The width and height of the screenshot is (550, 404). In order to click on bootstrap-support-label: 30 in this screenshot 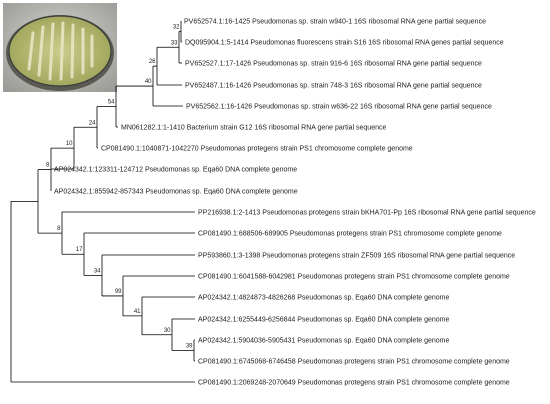, I will do `click(167, 331)`.